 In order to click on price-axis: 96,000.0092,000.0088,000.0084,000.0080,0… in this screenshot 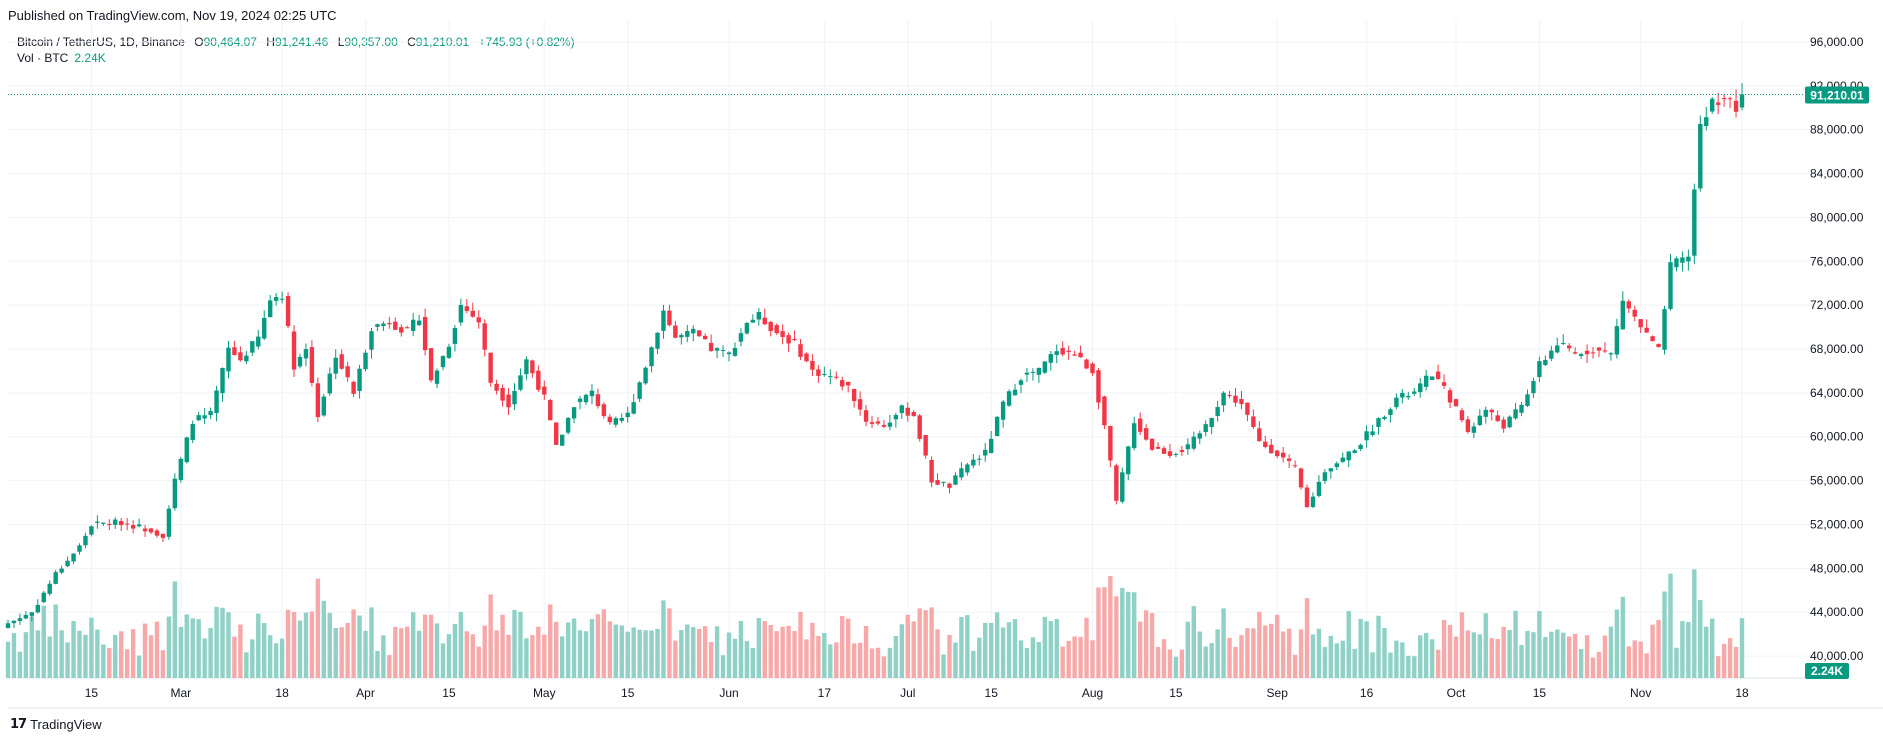, I will do `click(1837, 349)`.